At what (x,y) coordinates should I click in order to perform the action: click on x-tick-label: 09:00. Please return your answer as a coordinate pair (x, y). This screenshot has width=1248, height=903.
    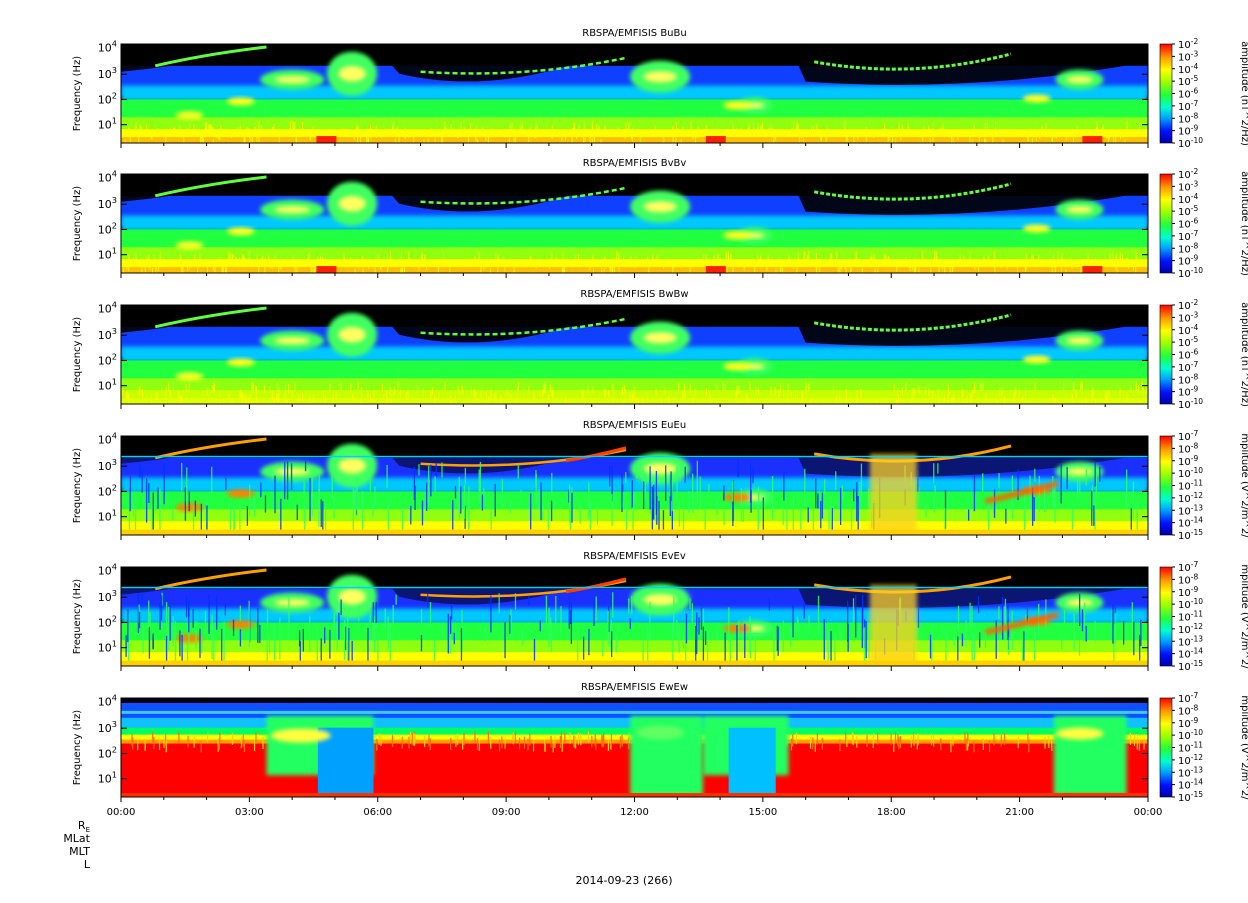
    Looking at the image, I should click on (506, 812).